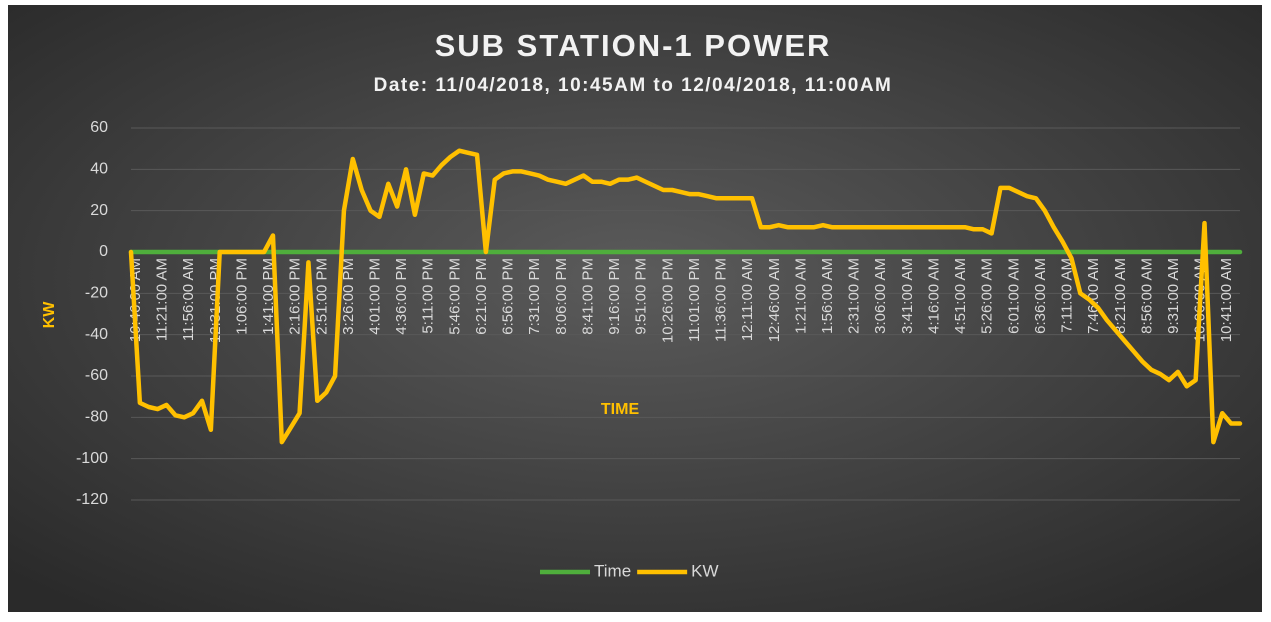 The width and height of the screenshot is (1271, 622). What do you see at coordinates (1226, 300) in the screenshot?
I see `x-tick-label: 10:41:00 AM` at bounding box center [1226, 300].